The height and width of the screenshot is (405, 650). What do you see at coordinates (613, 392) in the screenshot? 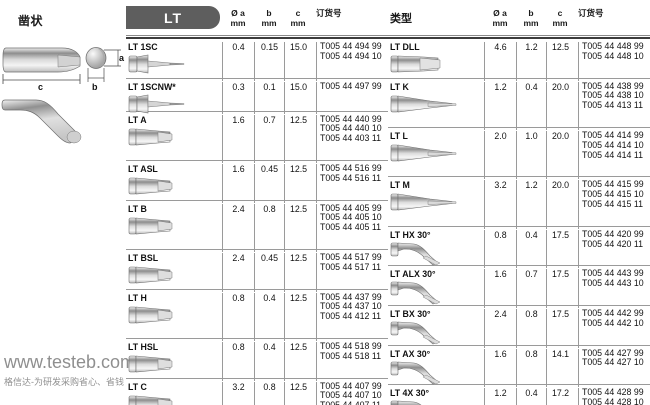
I see `order-number: T005 44 428 99` at bounding box center [613, 392].